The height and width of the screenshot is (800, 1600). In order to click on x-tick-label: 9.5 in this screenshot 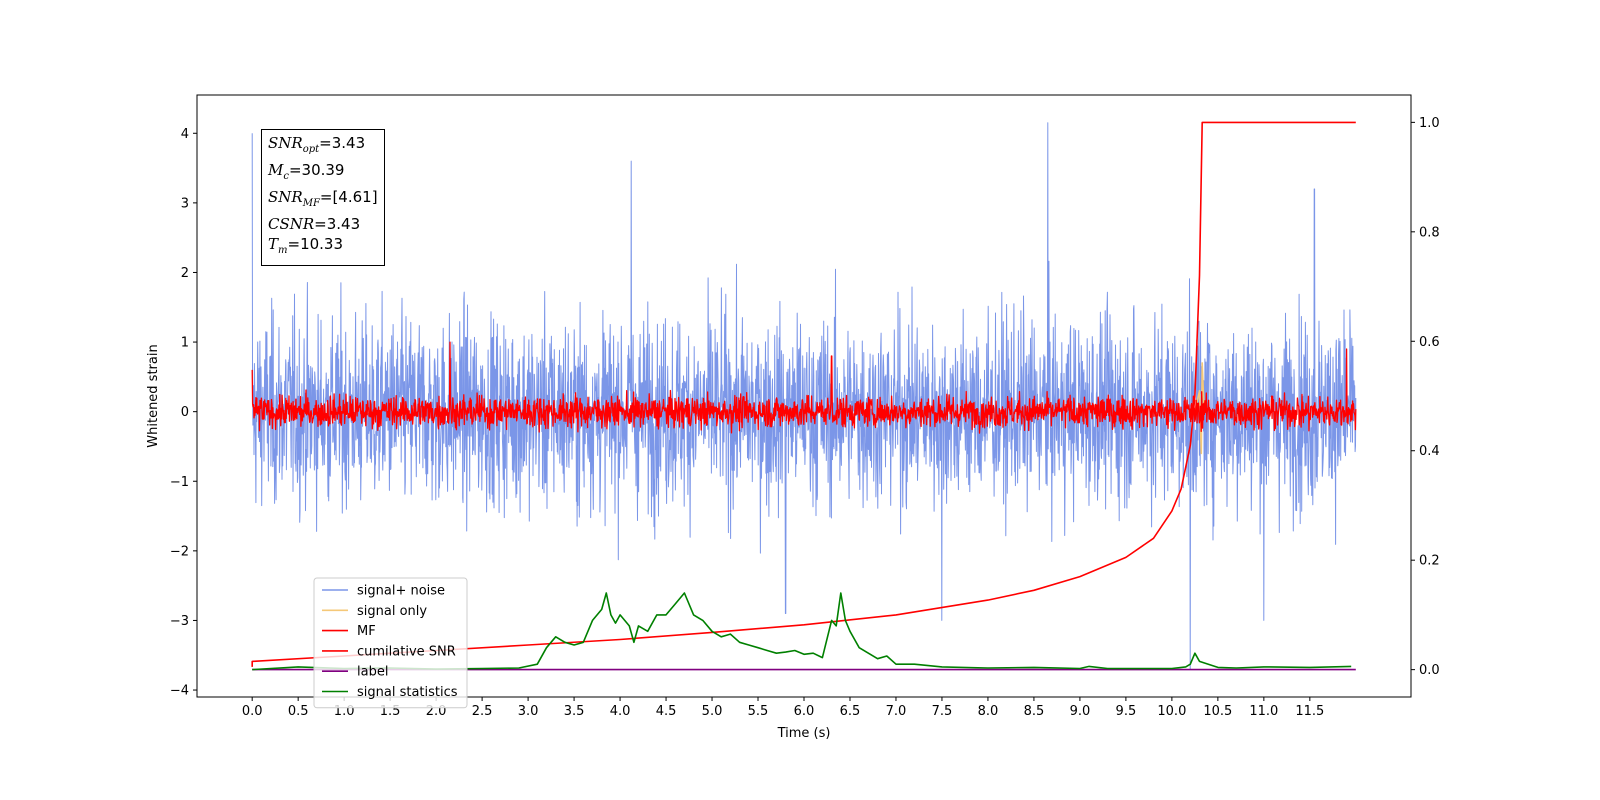, I will do `click(1126, 711)`.